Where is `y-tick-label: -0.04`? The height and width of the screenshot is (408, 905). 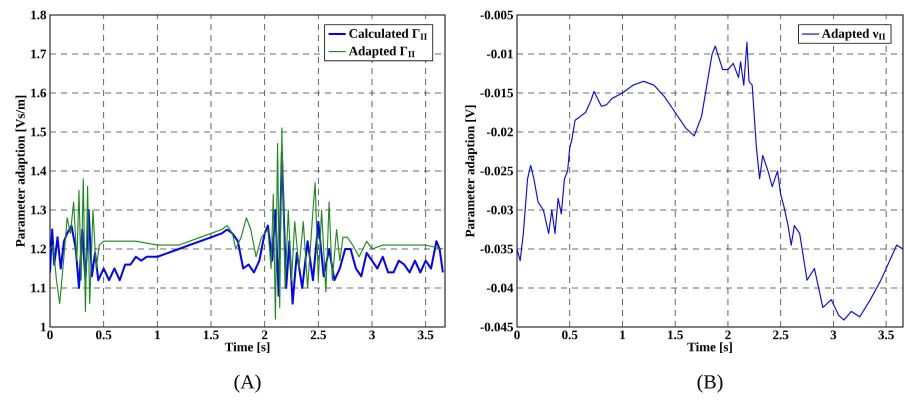 y-tick-label: -0.04 is located at coordinates (500, 288).